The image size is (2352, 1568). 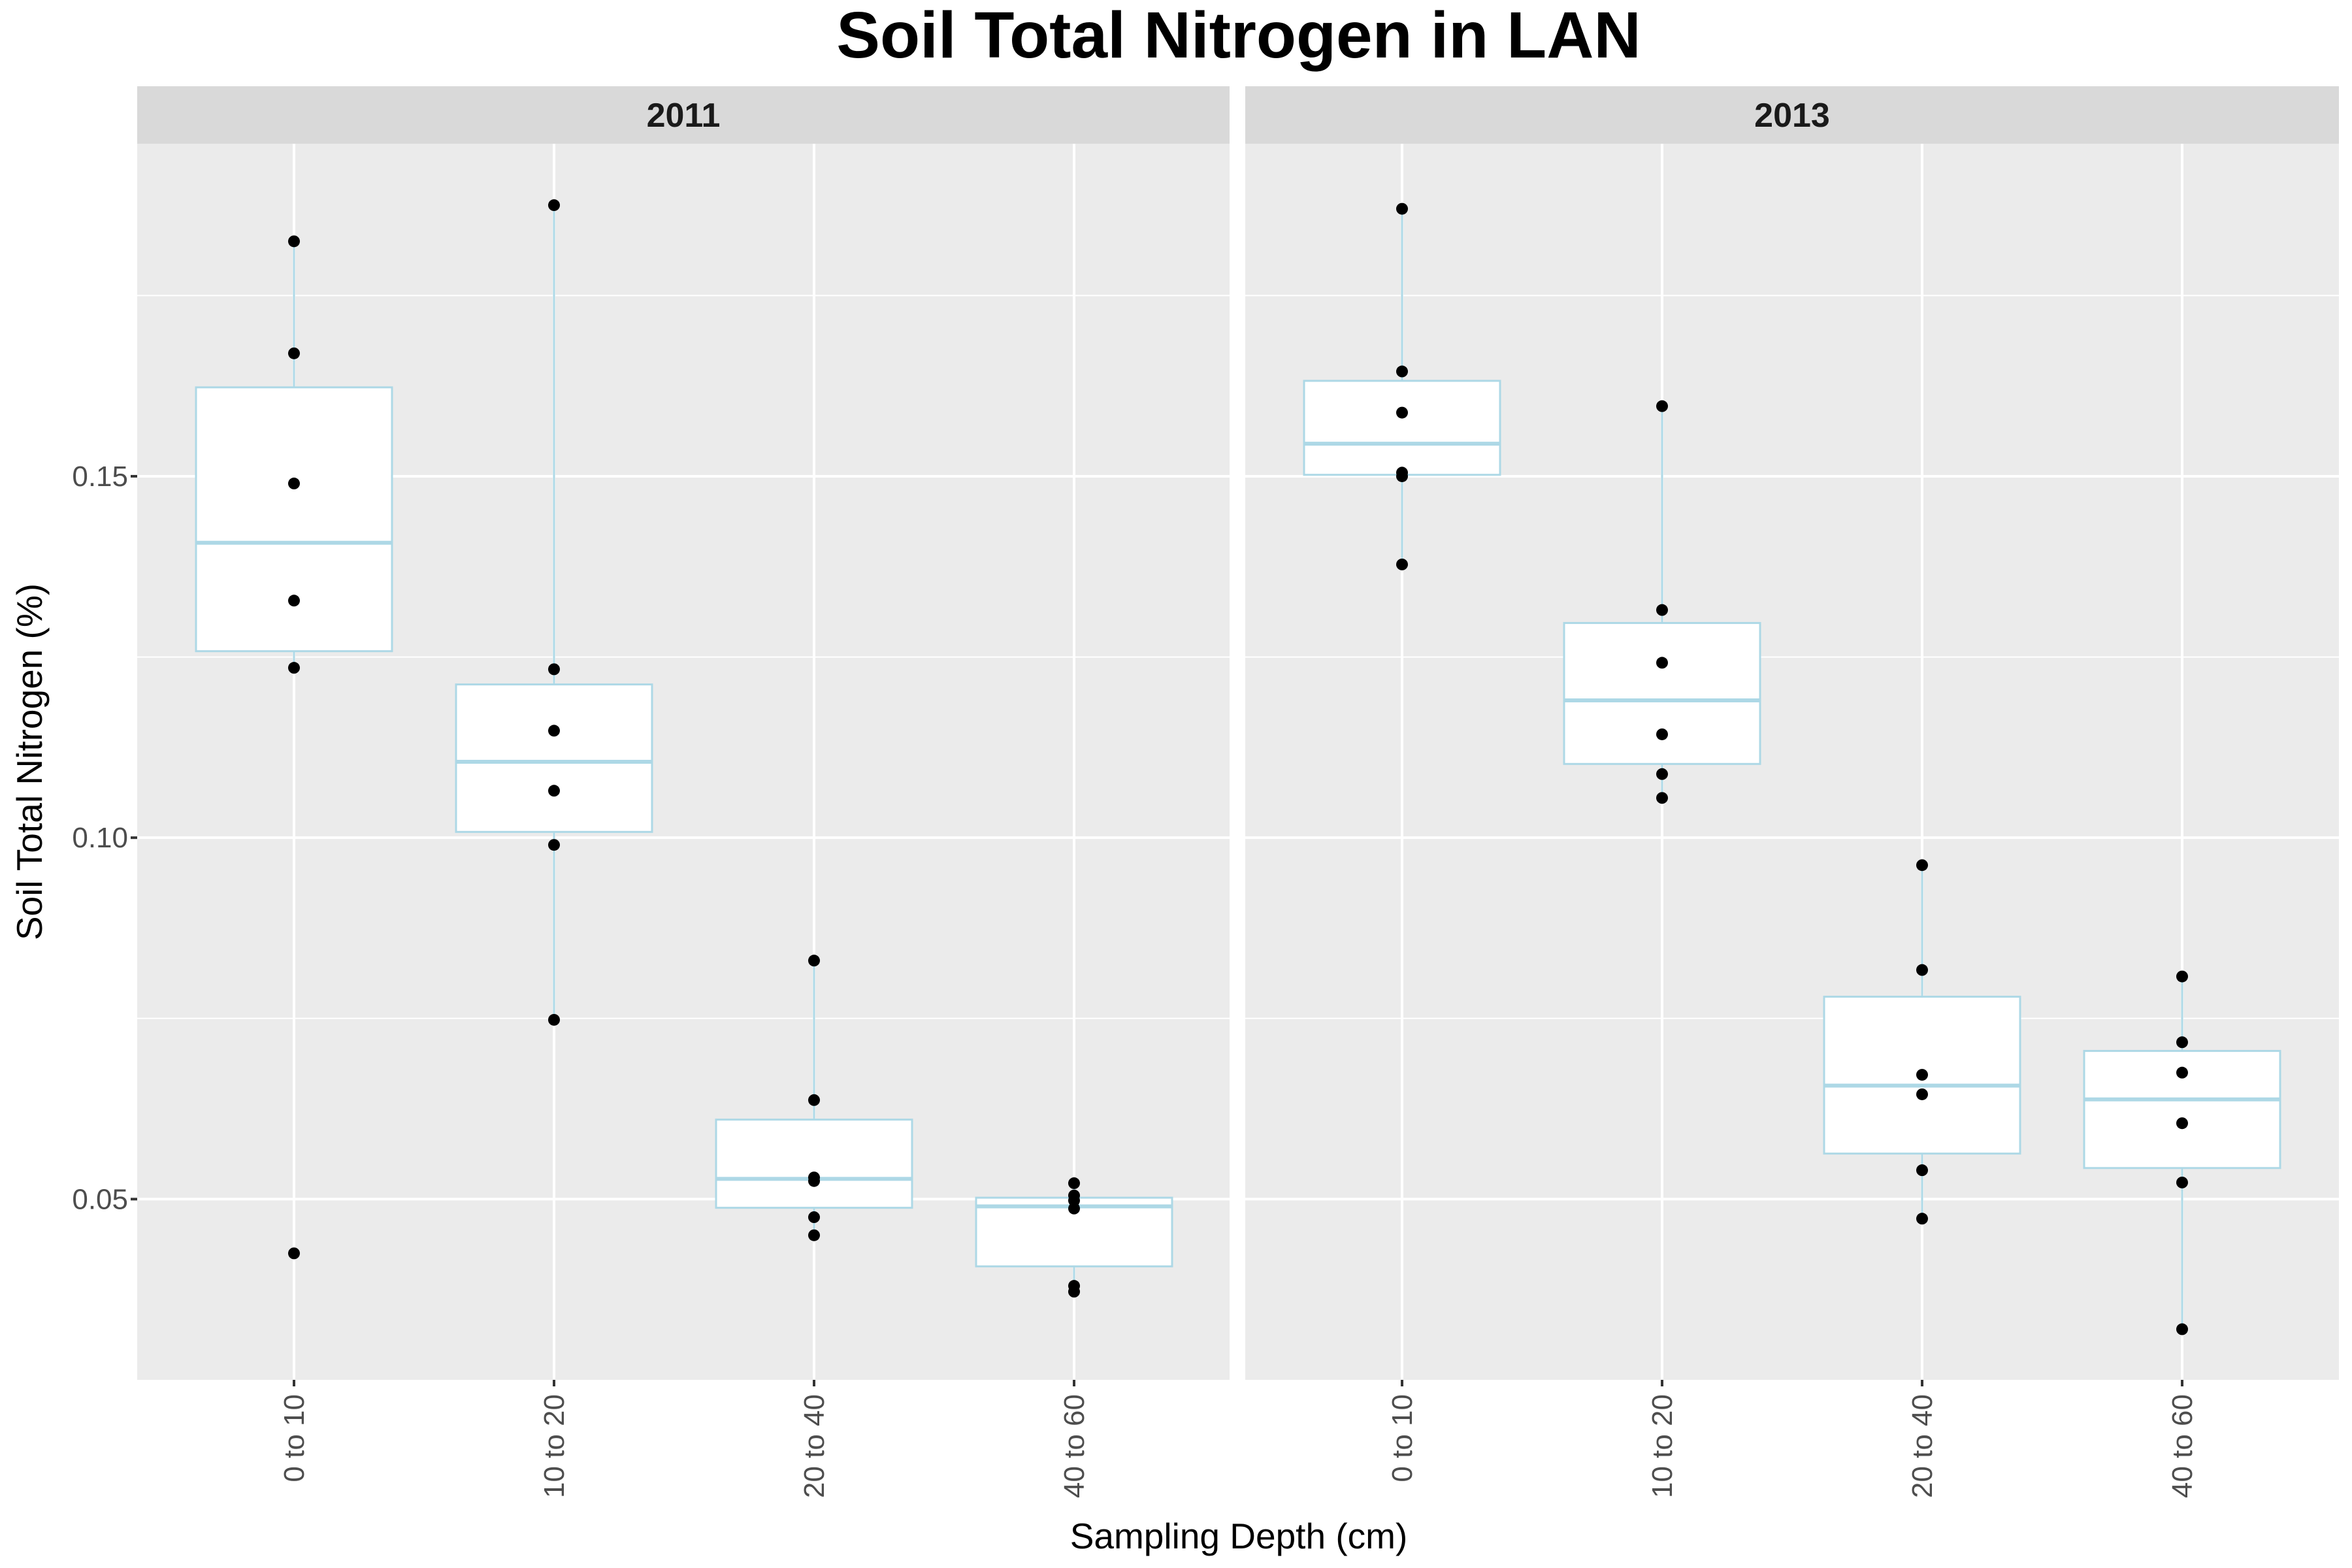 I want to click on x-axis-title: Sampling Depth (cm), so click(x=1239, y=1536).